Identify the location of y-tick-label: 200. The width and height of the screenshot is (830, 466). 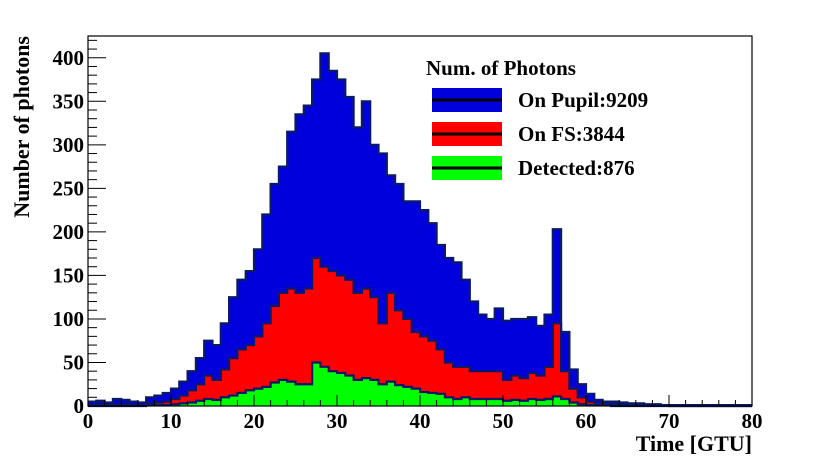
(69, 232).